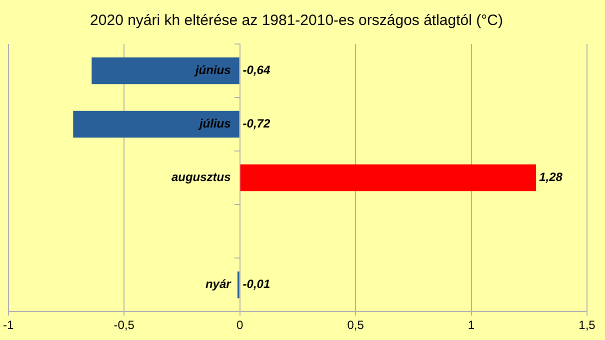  I want to click on x-tick-label: -0,5, so click(124, 325).